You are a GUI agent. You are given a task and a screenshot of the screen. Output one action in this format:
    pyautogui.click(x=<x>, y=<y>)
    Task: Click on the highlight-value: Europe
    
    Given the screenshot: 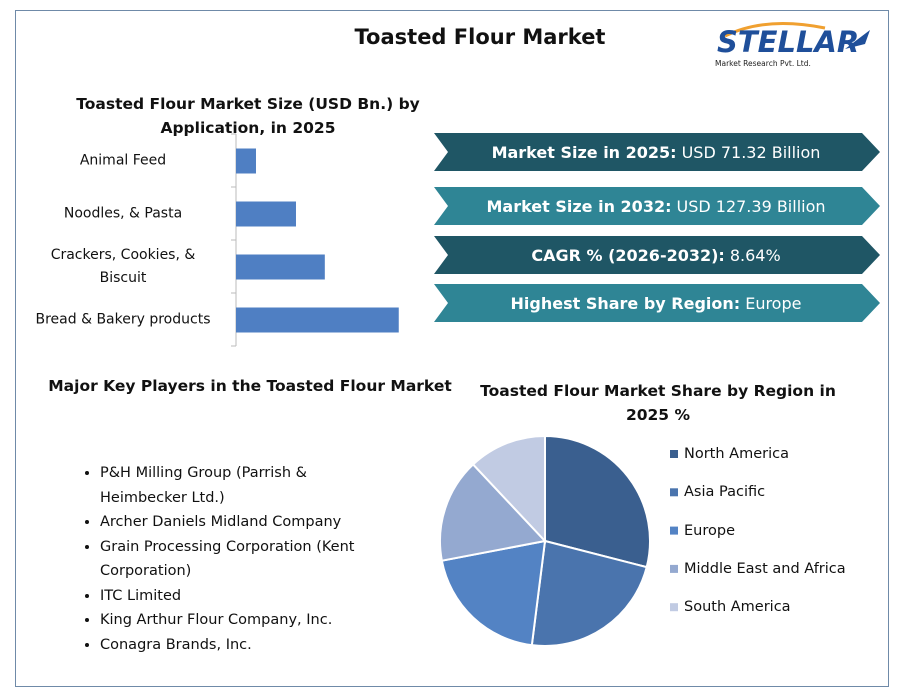 What is the action you would take?
    pyautogui.click(x=773, y=303)
    